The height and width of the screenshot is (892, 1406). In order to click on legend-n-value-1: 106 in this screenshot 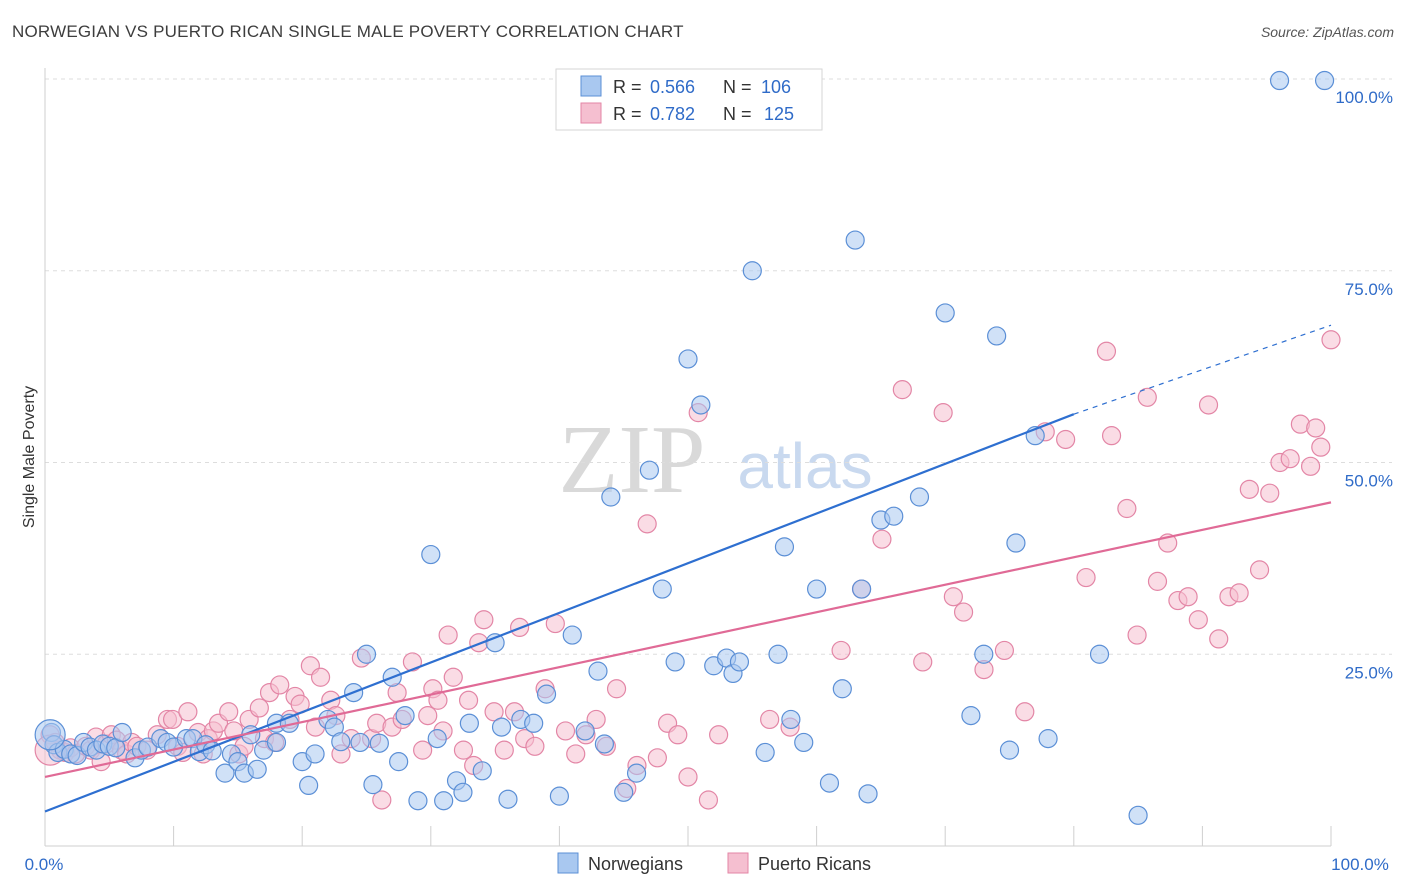, I will do `click(776, 87)`.